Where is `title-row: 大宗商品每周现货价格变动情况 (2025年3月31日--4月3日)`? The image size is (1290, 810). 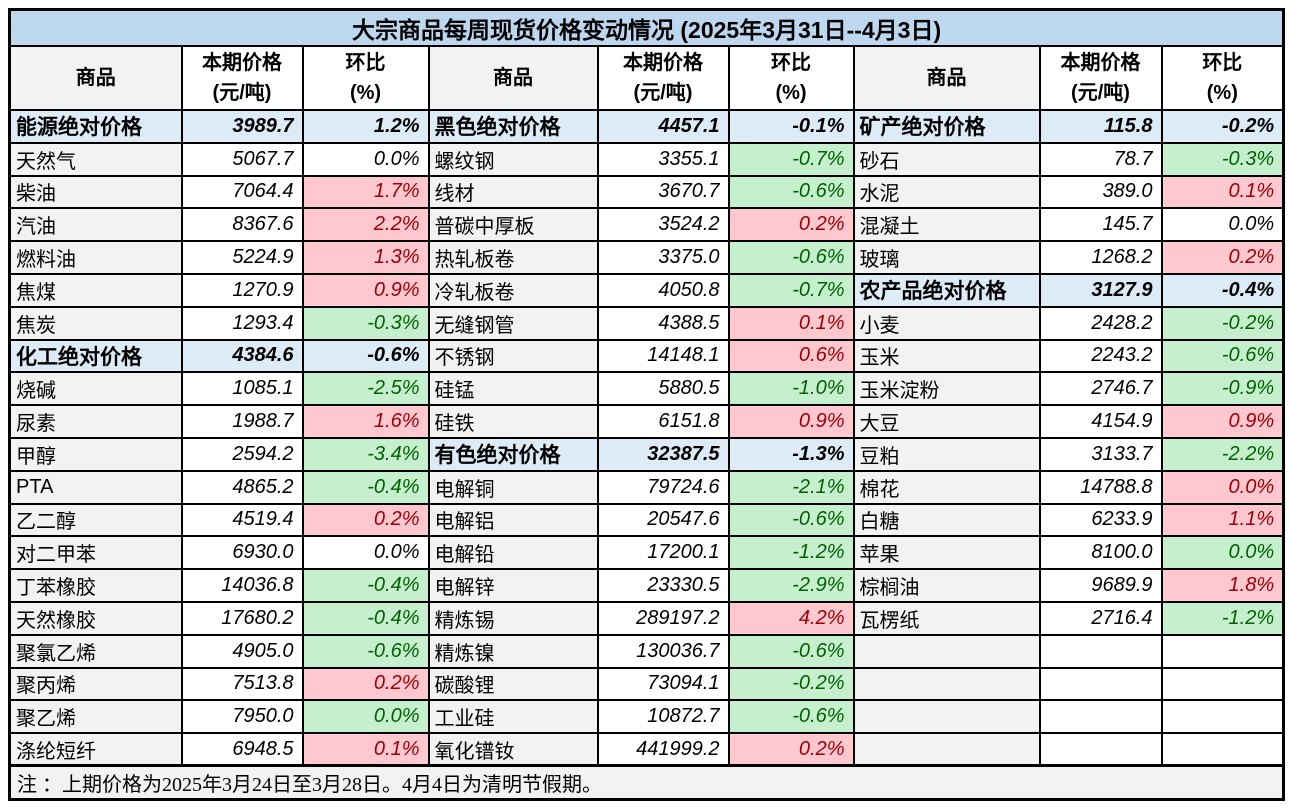 title-row: 大宗商品每周现货价格变动情况 (2025年3月31日--4月3日) is located at coordinates (646, 27).